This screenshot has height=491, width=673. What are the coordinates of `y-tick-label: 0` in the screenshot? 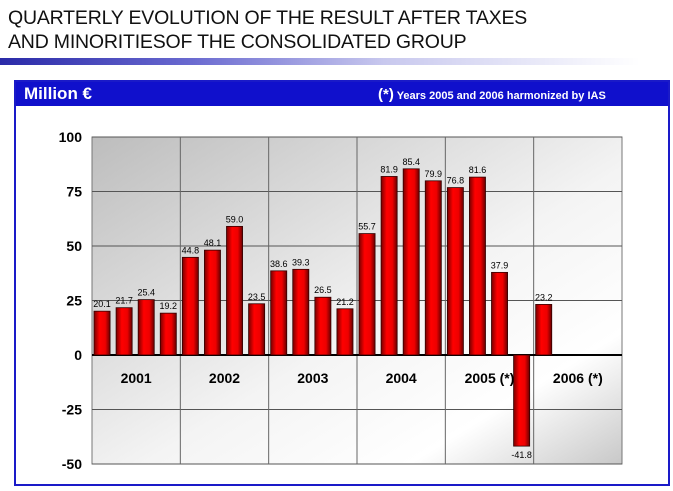 It's located at (78, 355).